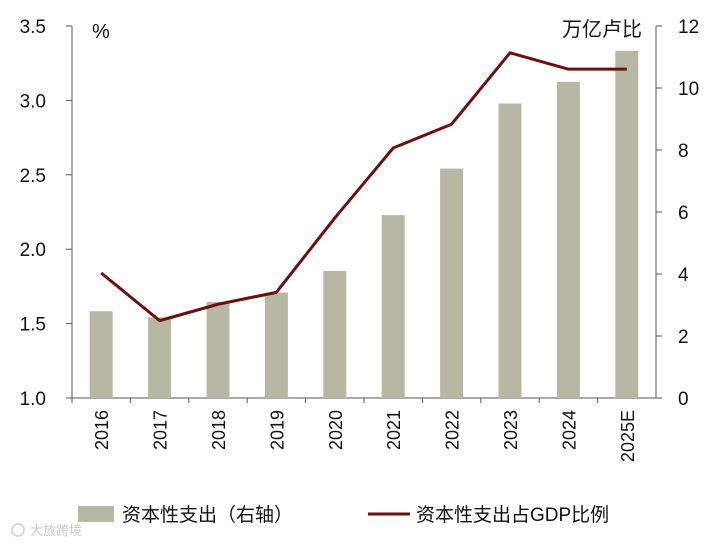  What do you see at coordinates (512, 515) in the screenshot?
I see `legend-line-label: 资本性支出占GDP比例` at bounding box center [512, 515].